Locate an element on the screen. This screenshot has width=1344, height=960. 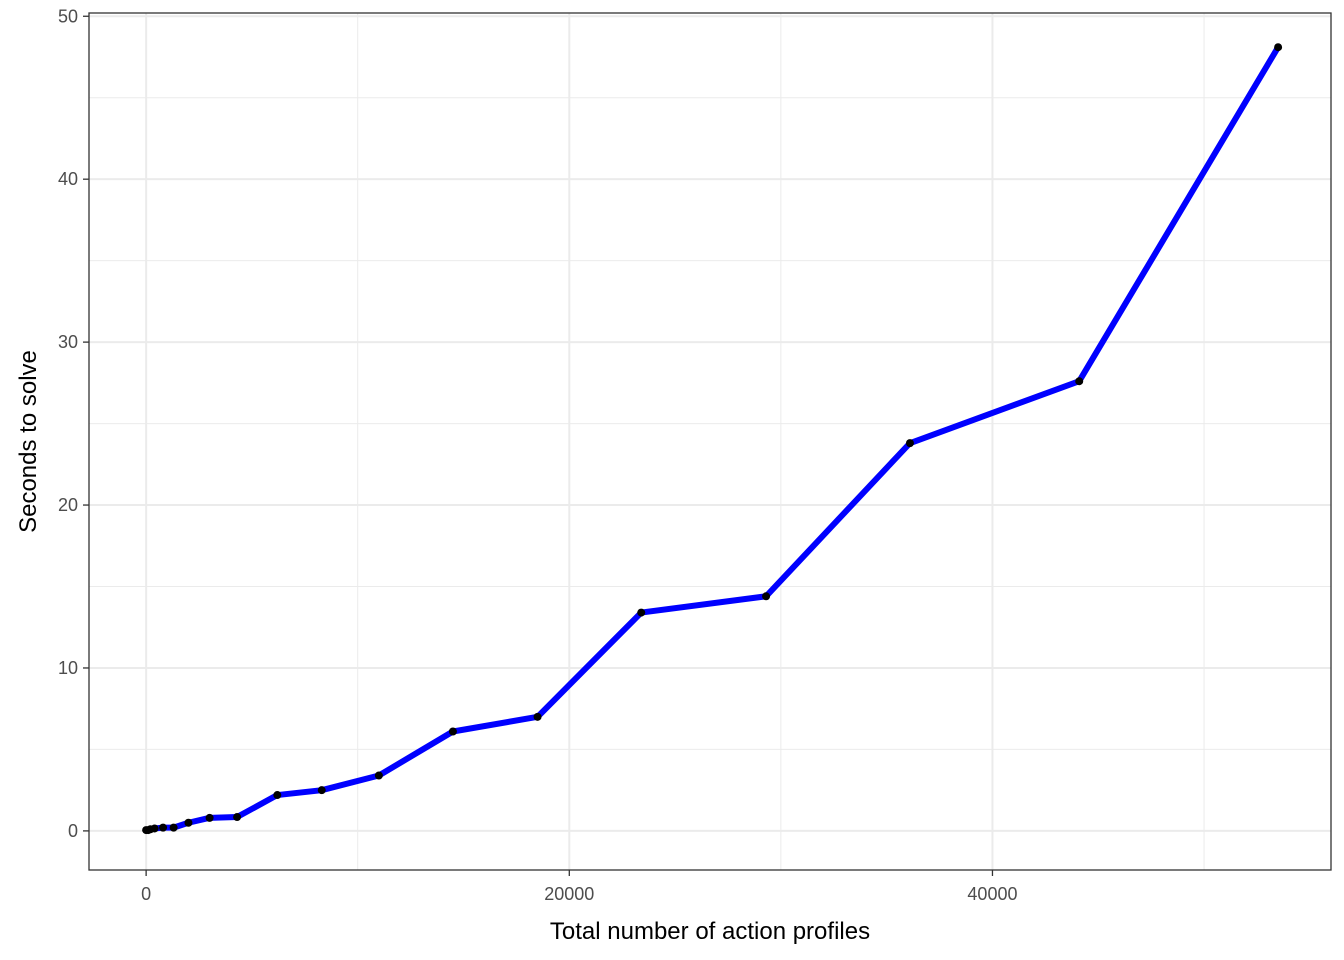
y-tick-label: 50 is located at coordinates (68, 16).